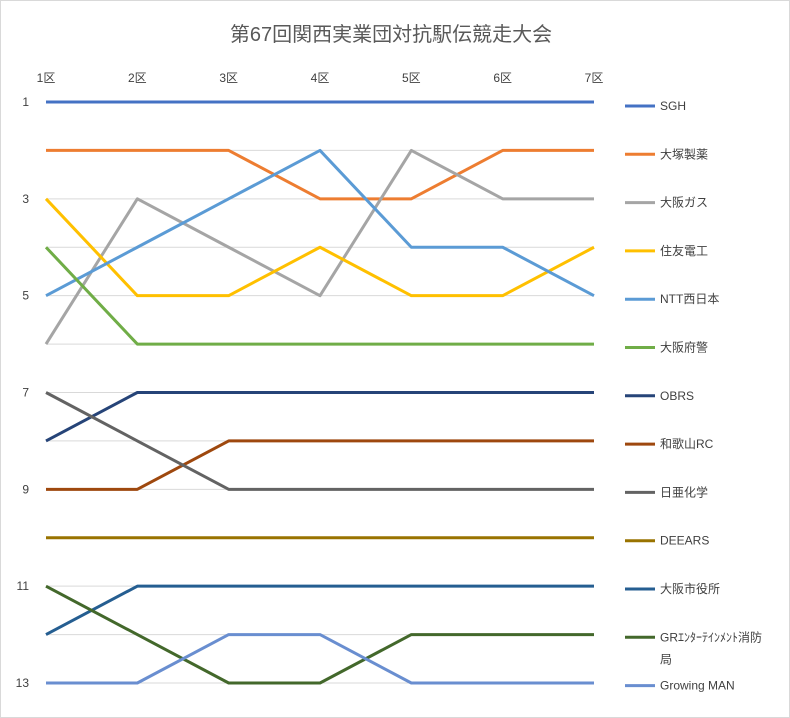 The image size is (790, 718). Describe the element at coordinates (137, 78) in the screenshot. I see `x-tick-label: 2区` at that location.